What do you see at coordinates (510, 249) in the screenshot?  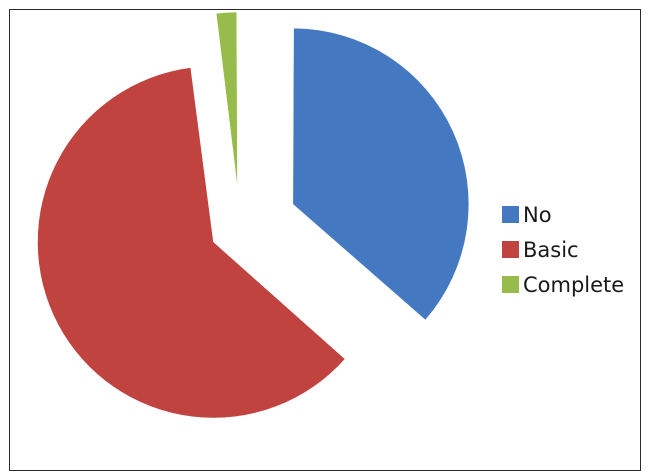 I see `legend-swatch-basic` at bounding box center [510, 249].